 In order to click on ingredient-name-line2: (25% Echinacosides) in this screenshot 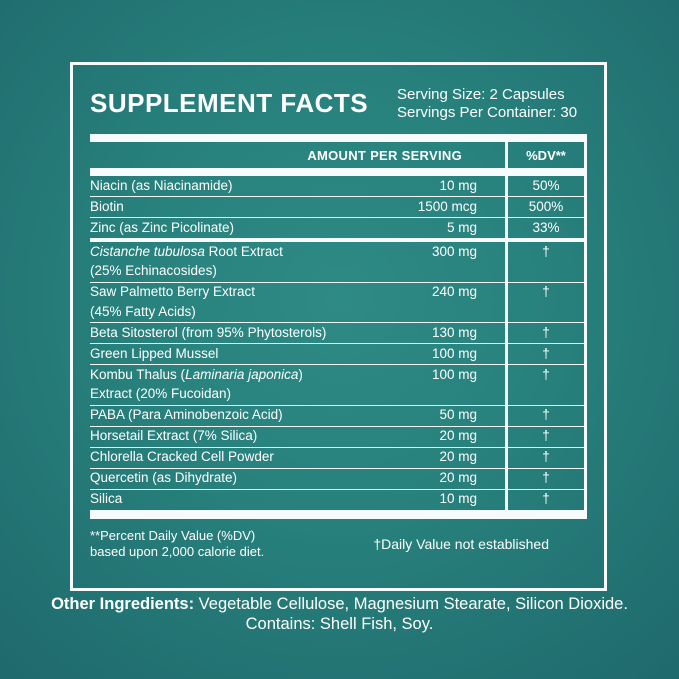, I will do `click(153, 270)`.